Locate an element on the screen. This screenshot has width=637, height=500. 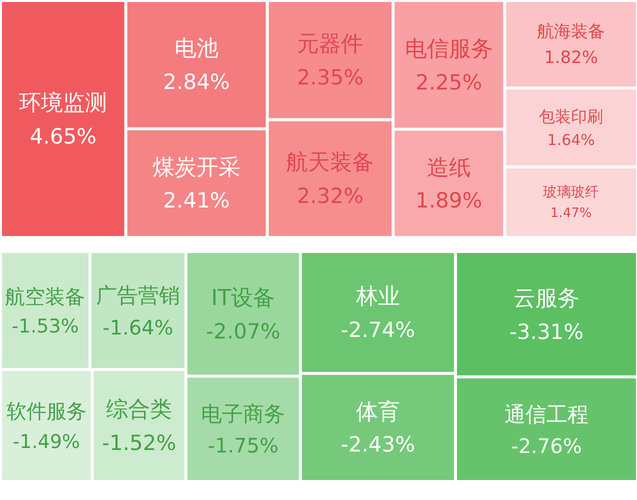
category-label: 电信服务 is located at coordinates (448, 49).